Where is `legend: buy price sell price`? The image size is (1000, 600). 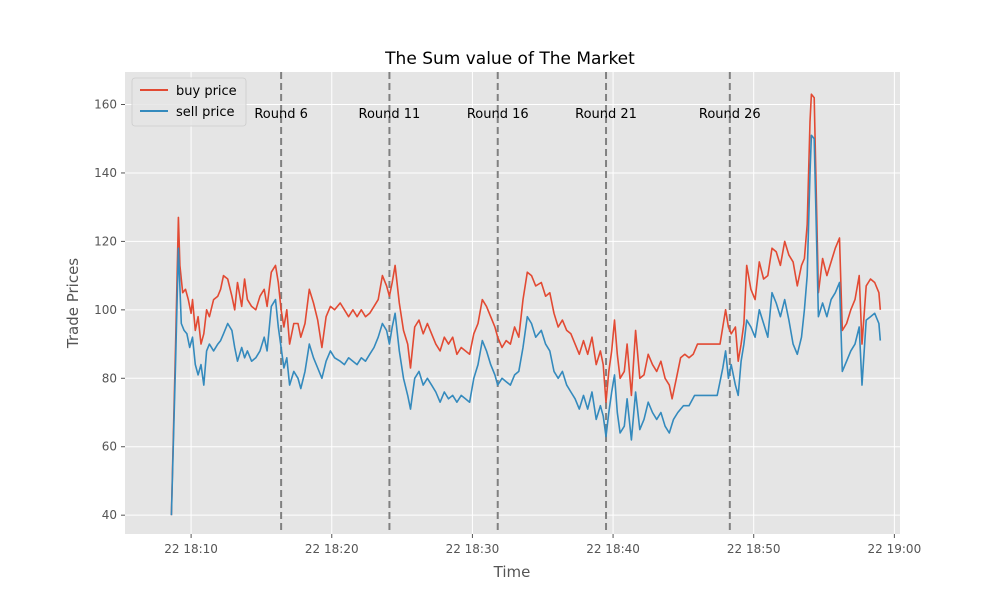
legend: buy price sell price is located at coordinates (189, 102).